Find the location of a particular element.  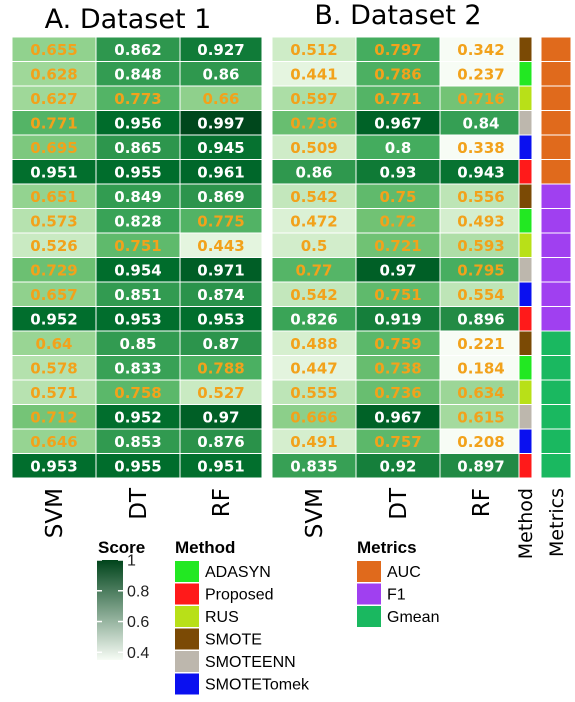

cell-value-label: 0.716 is located at coordinates (480, 99).